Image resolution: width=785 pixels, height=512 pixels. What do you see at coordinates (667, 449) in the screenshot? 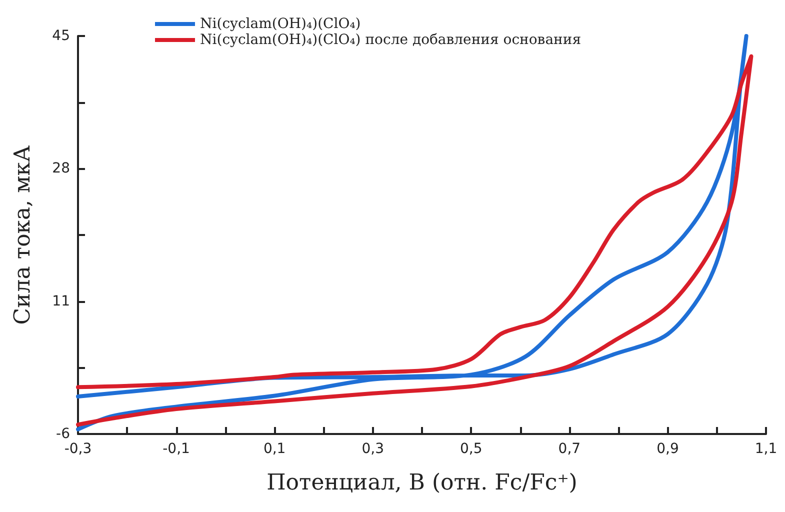
I see `x-tick-label: 0,9` at bounding box center [667, 449].